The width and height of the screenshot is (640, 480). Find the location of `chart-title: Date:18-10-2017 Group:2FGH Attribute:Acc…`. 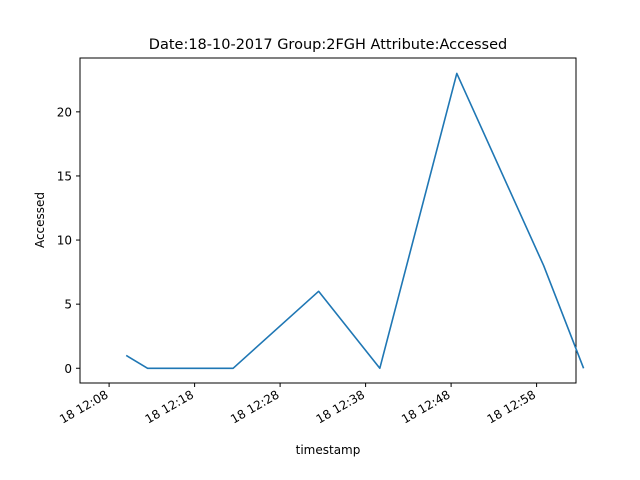

chart-title: Date:18-10-2017 Group:2FGH Attribute:Acc… is located at coordinates (328, 45).